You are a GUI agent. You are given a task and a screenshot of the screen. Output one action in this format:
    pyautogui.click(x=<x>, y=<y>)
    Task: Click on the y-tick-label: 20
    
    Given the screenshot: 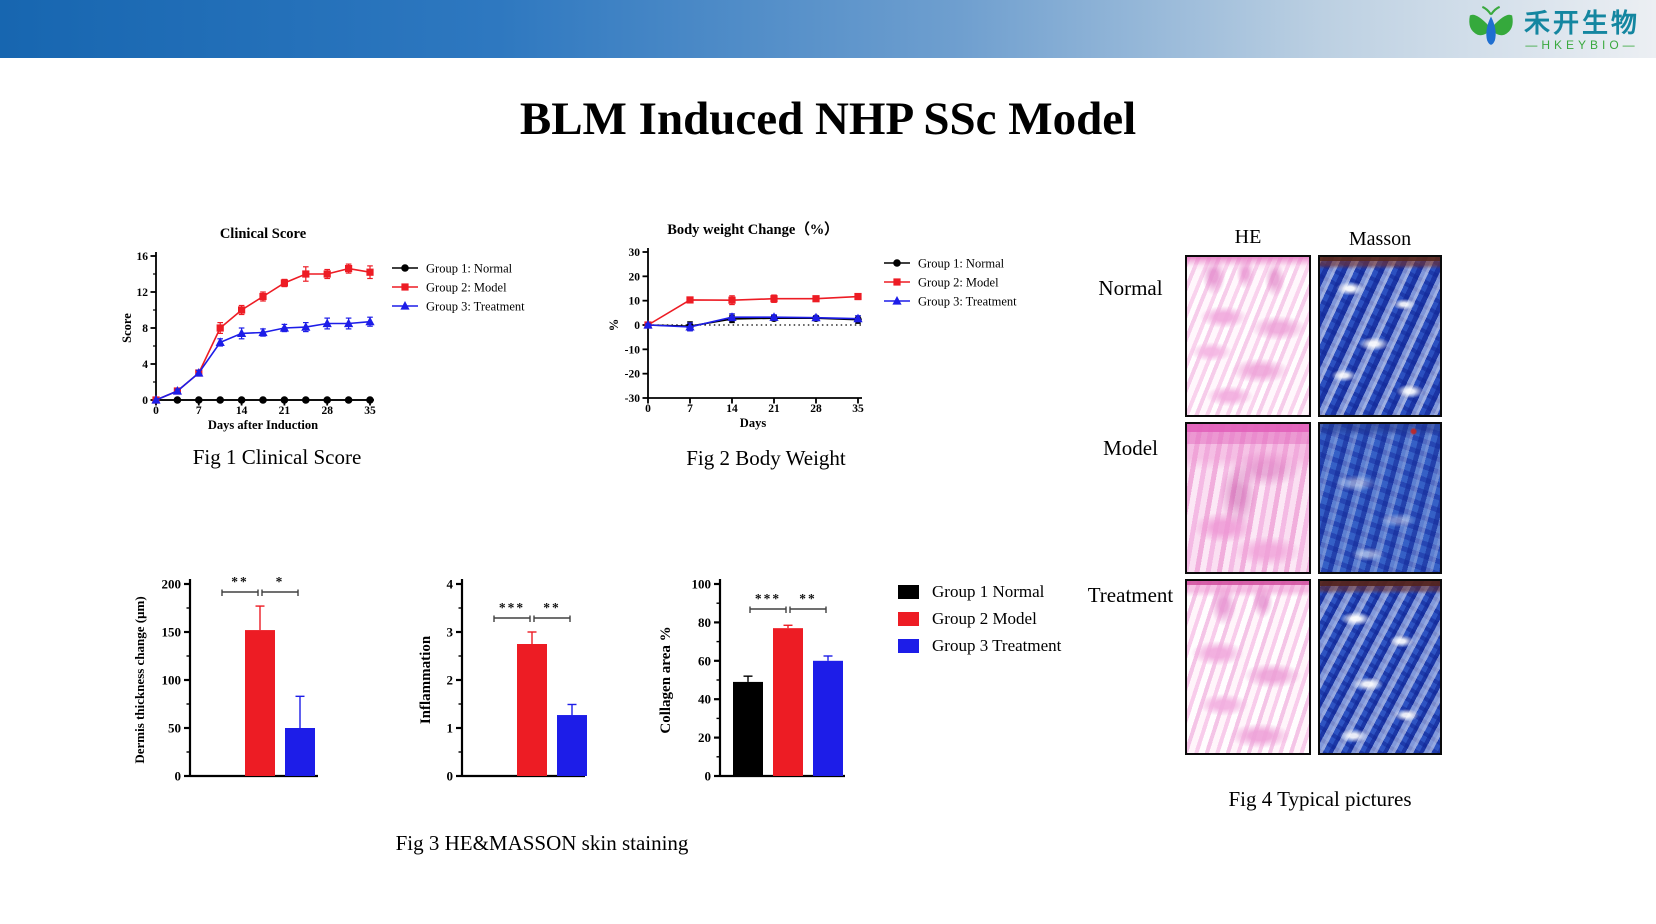 What is the action you would take?
    pyautogui.click(x=635, y=277)
    